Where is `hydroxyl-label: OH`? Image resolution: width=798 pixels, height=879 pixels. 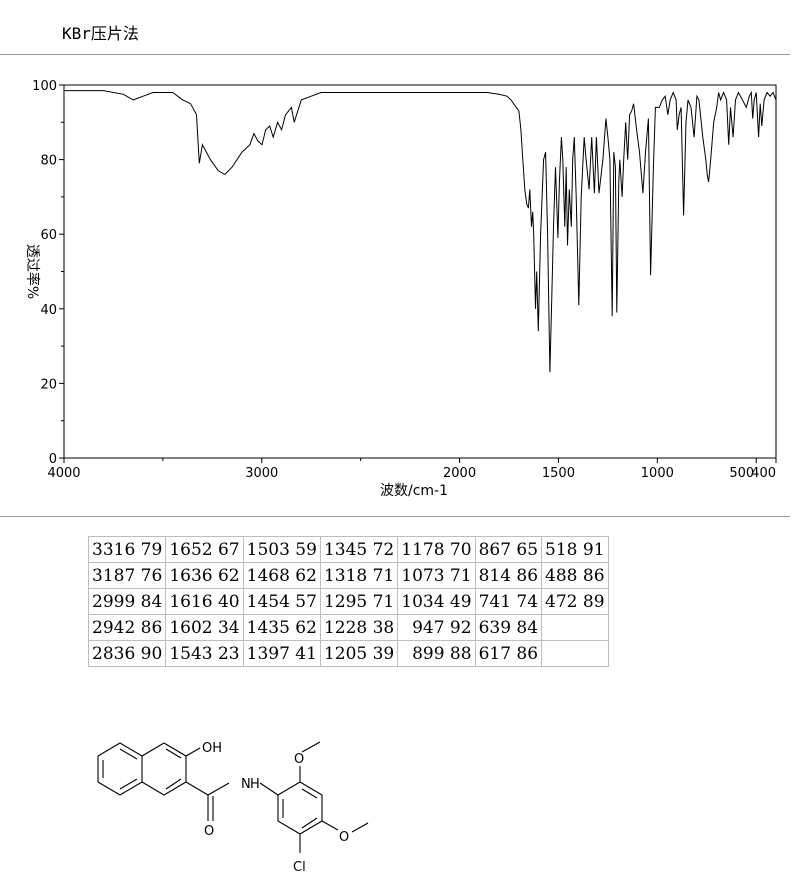 hydroxyl-label: OH is located at coordinates (212, 748).